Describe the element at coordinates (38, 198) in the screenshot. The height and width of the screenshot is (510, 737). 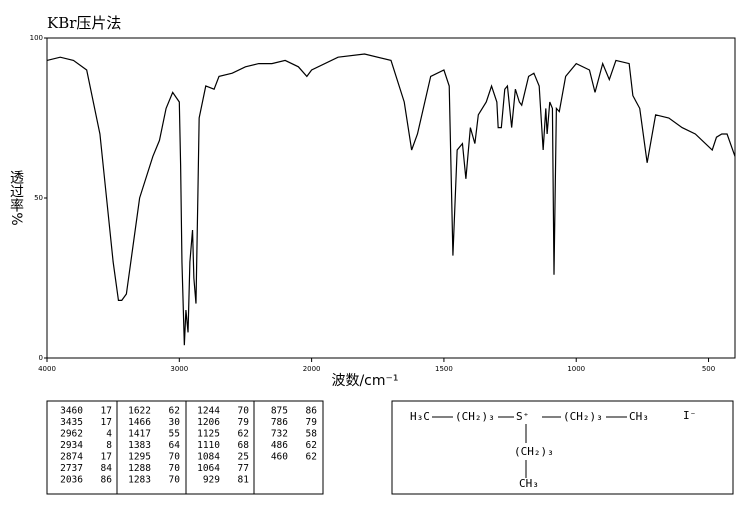
I see `y-tick-label: 50` at that location.